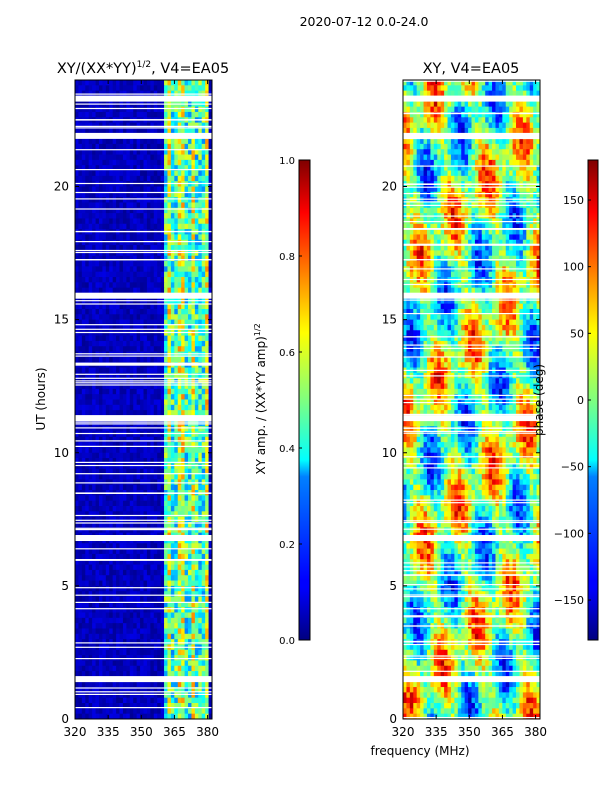 The width and height of the screenshot is (600, 800). I want to click on amplitude-gap-line, so click(143, 104).